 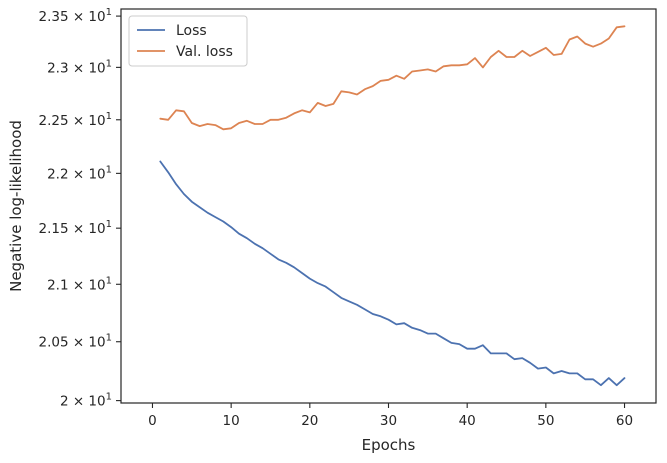 I want to click on legend-box, so click(x=188, y=41).